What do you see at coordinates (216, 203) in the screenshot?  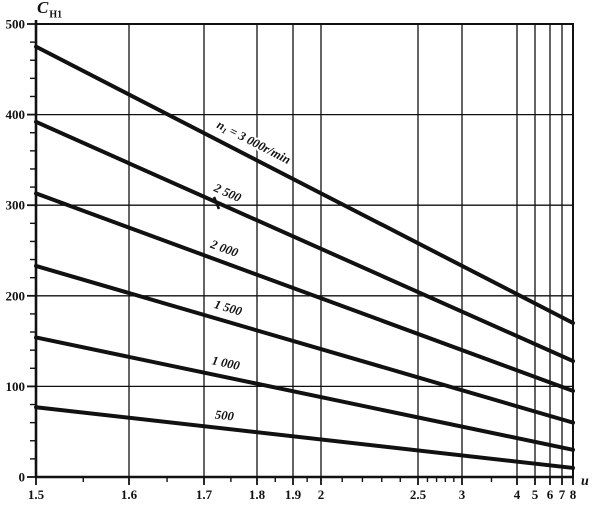 I see `series-2500-leader-tick` at bounding box center [216, 203].